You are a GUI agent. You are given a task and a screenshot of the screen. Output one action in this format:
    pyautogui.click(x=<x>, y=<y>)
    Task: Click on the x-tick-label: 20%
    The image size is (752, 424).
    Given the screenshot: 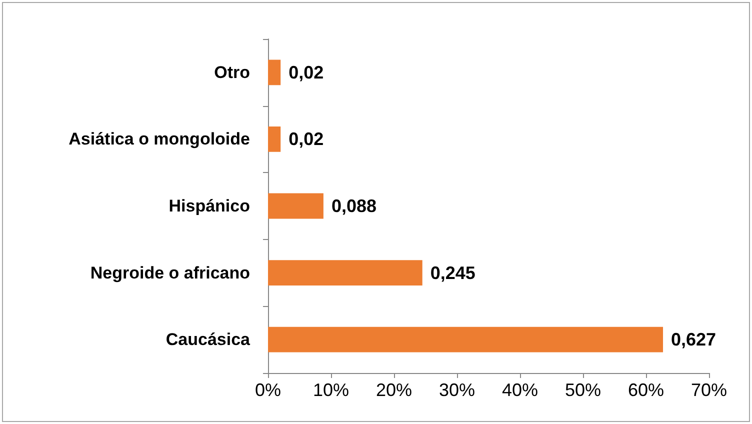 What is the action you would take?
    pyautogui.click(x=394, y=390)
    